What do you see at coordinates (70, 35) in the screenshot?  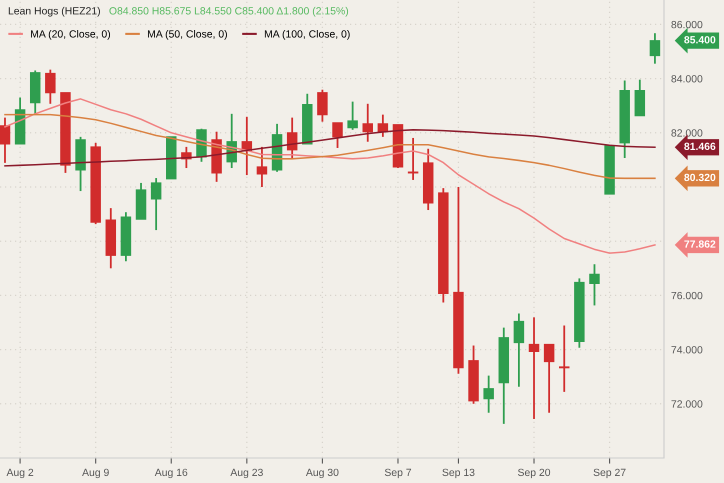 I see `legend-label: MA (20, Close, 0)` at bounding box center [70, 35].